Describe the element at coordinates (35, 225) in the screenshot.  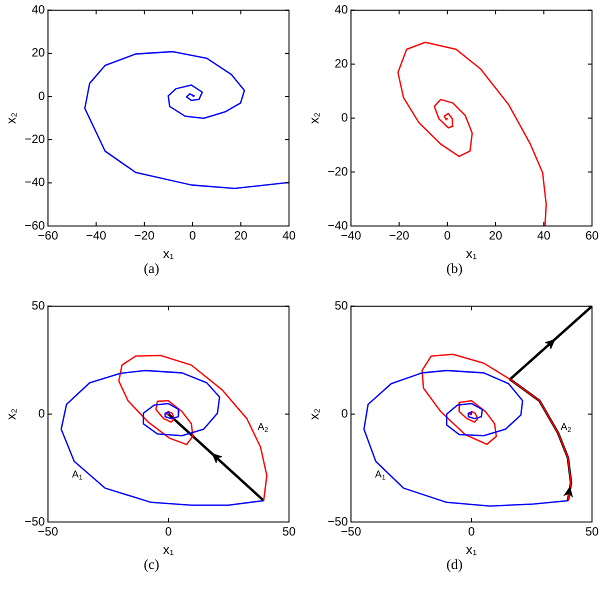
I see `y-tick-label: −60` at that location.